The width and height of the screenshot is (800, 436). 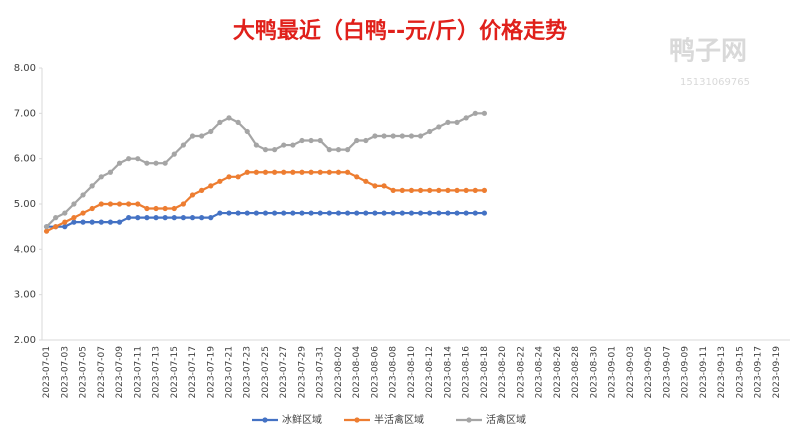 What do you see at coordinates (576, 372) in the screenshot?
I see `x-tick-label: 2023-08-28` at bounding box center [576, 372].